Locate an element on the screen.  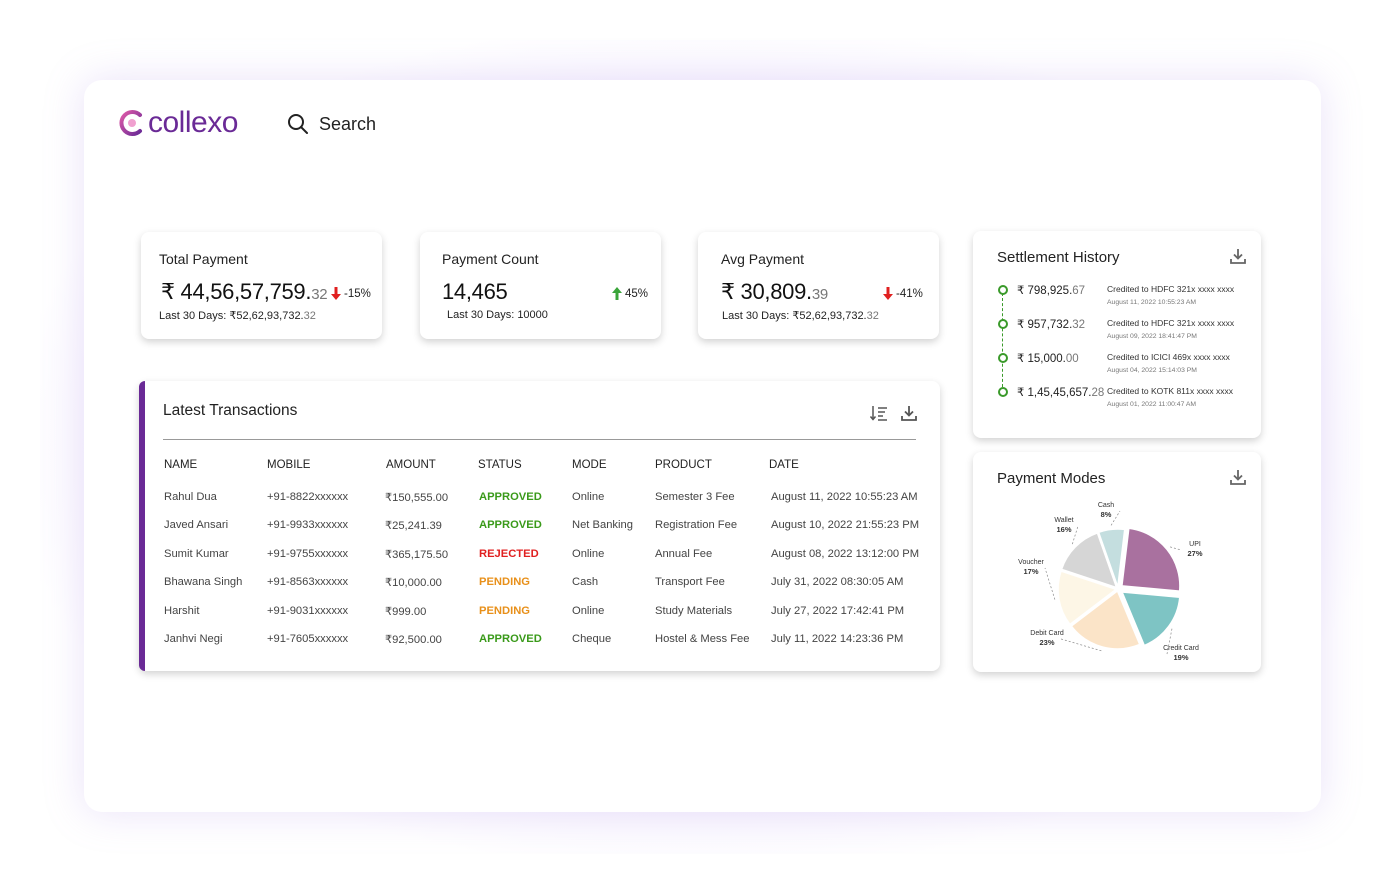
cell-mode: Cash is located at coordinates (585, 582).